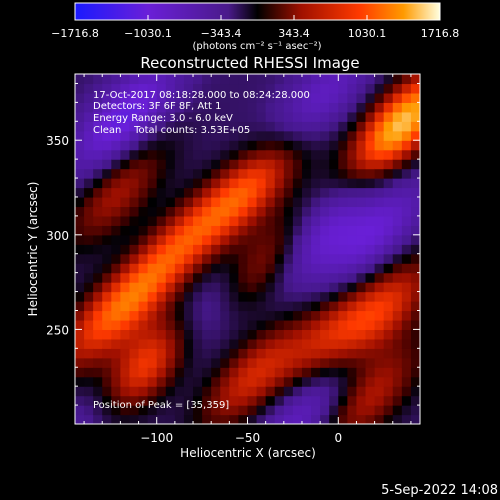 The width and height of the screenshot is (500, 500). I want to click on x-tick-label: 0, so click(338, 438).